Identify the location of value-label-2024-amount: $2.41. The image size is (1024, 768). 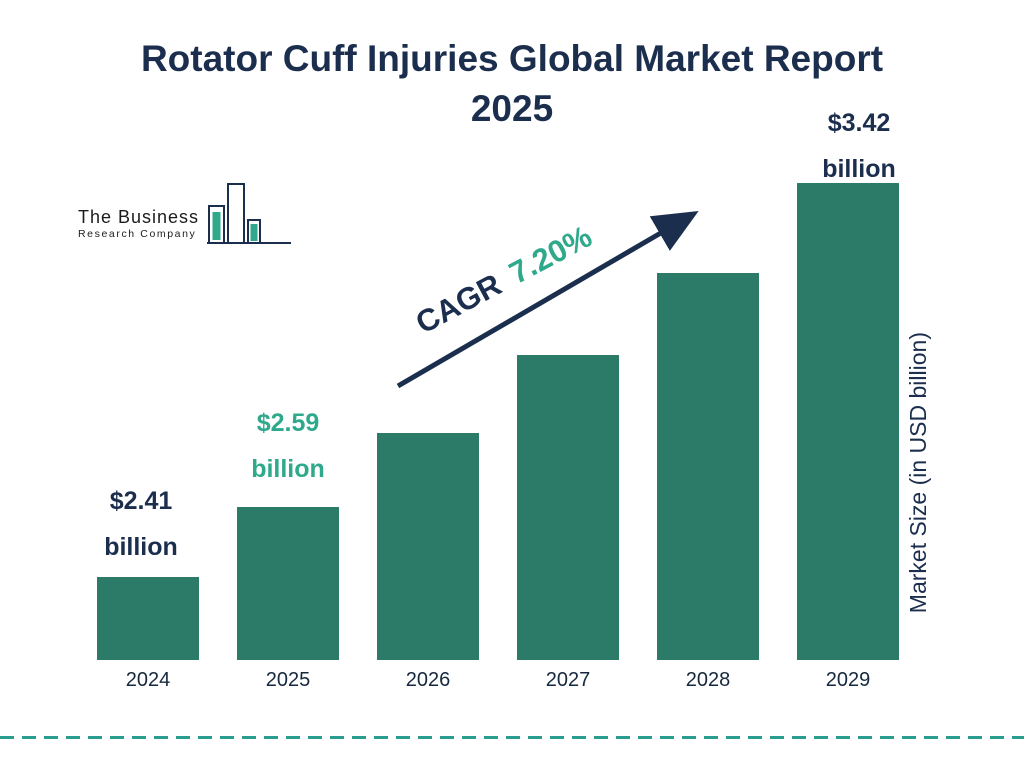
(141, 501).